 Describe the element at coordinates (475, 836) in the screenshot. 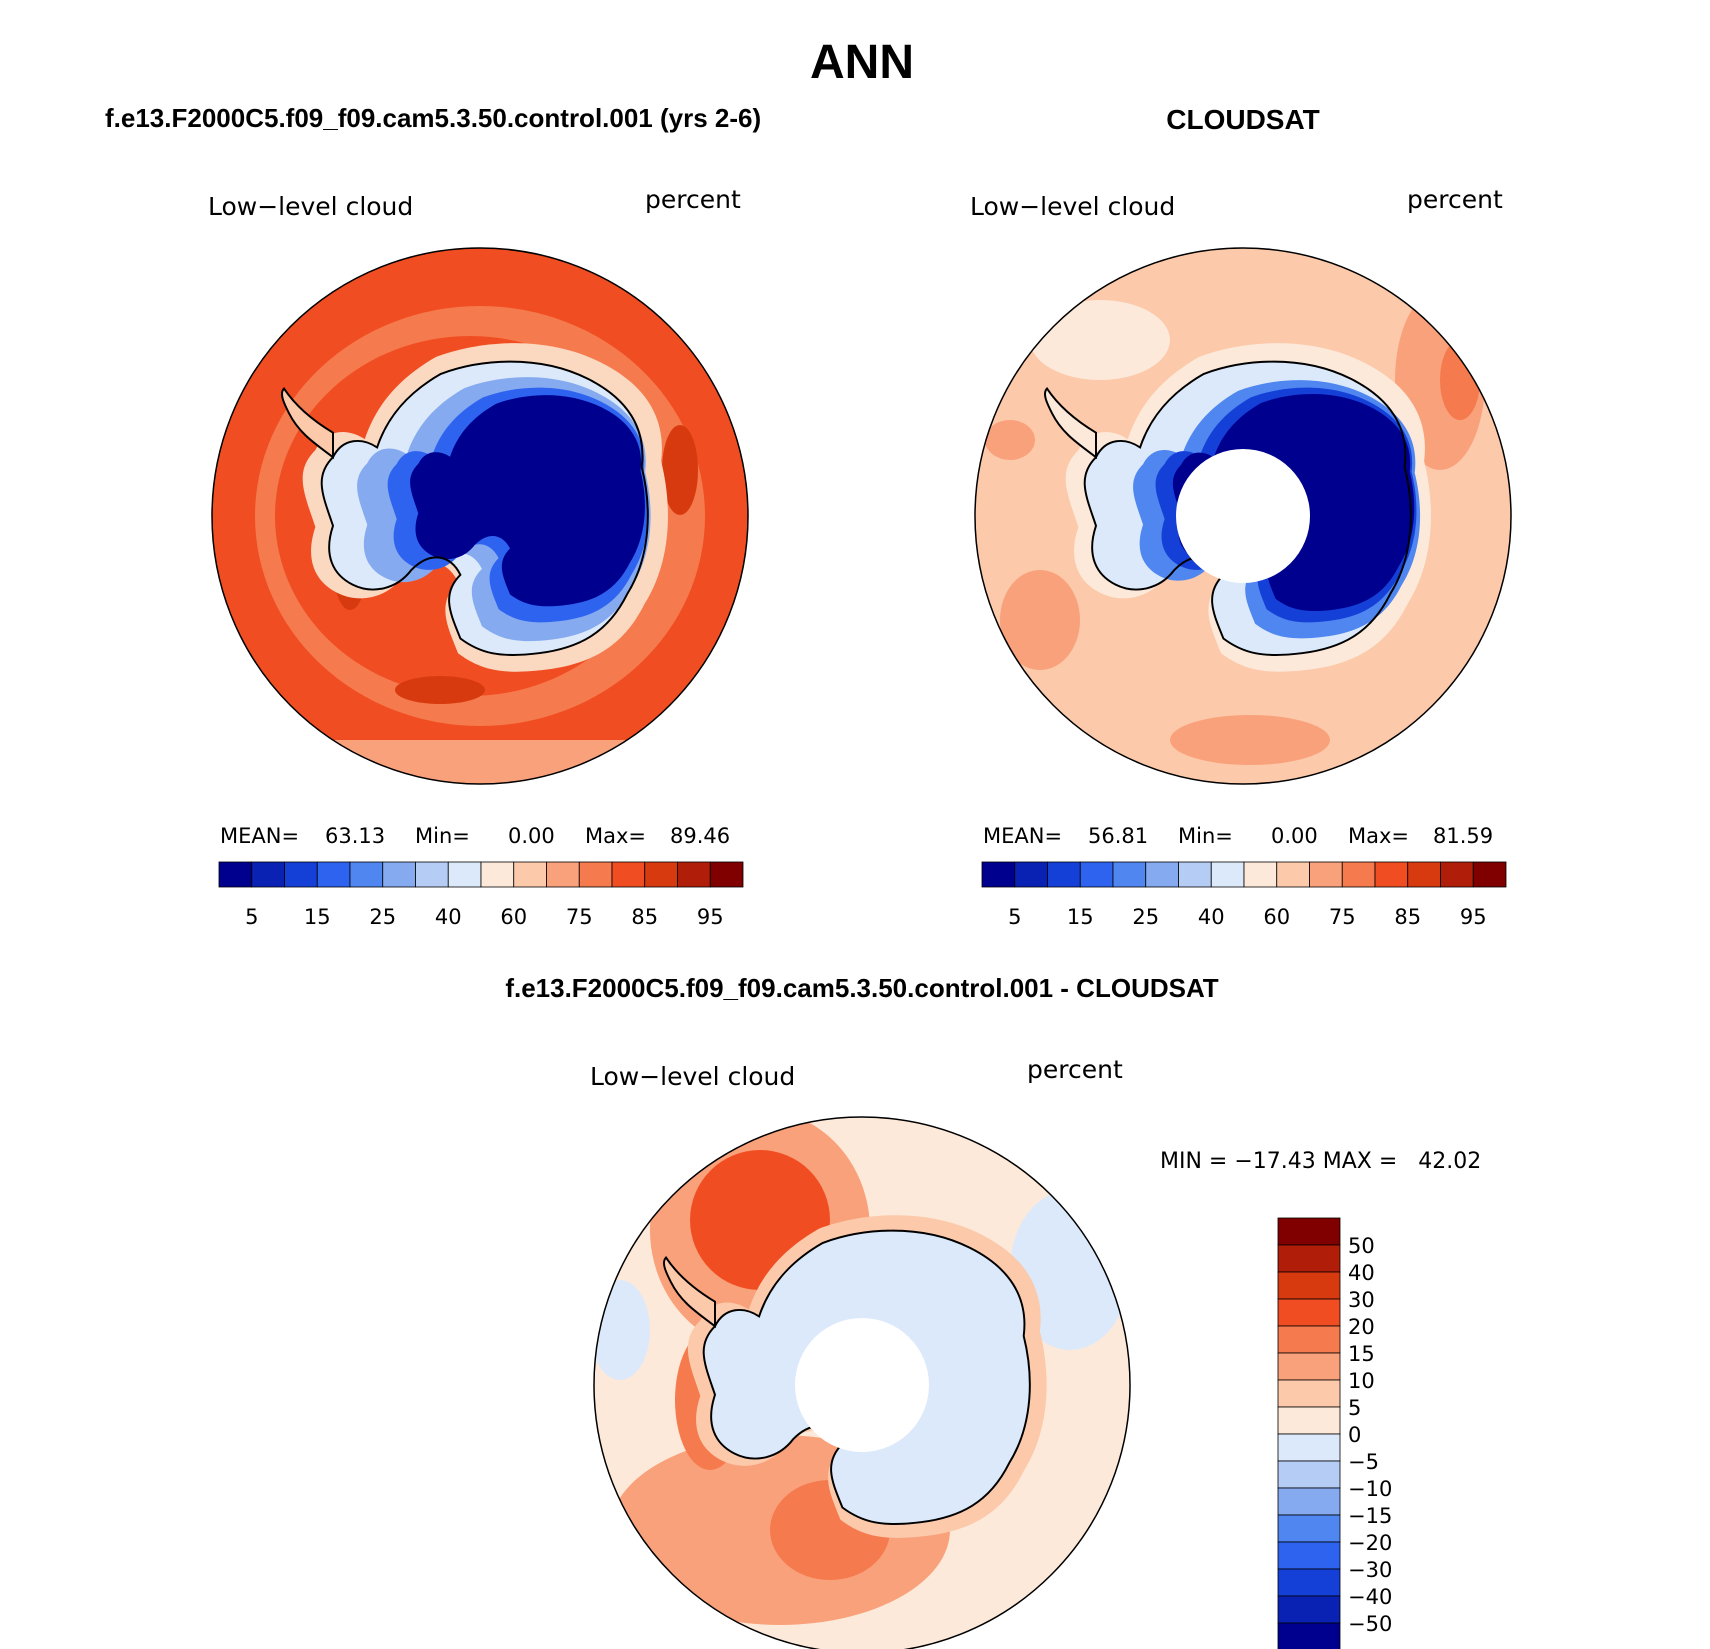

I see `panel-model-stats: MEAN= 63.13 Min= 0.00 Max= 89.46` at that location.